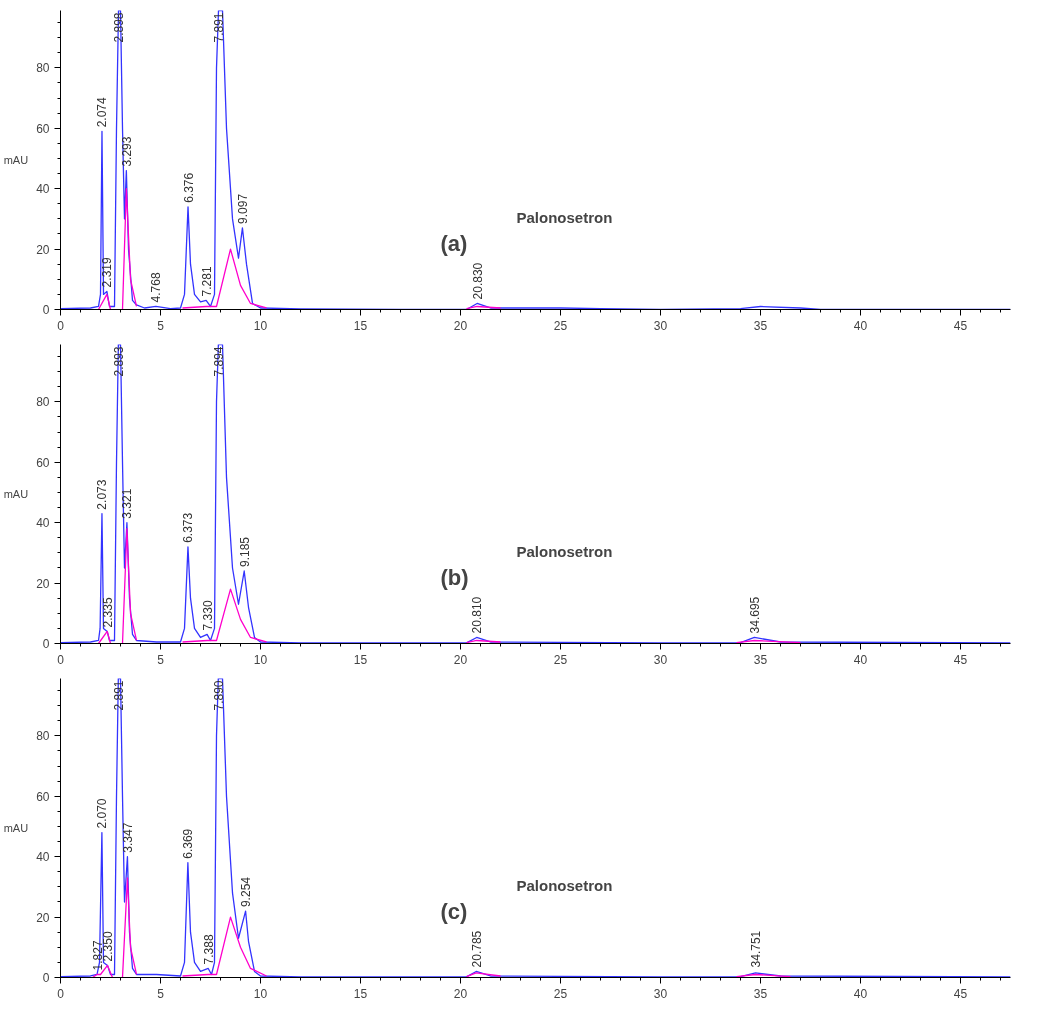 The image size is (1041, 1018). I want to click on annotation: 7.891, so click(218, 27).